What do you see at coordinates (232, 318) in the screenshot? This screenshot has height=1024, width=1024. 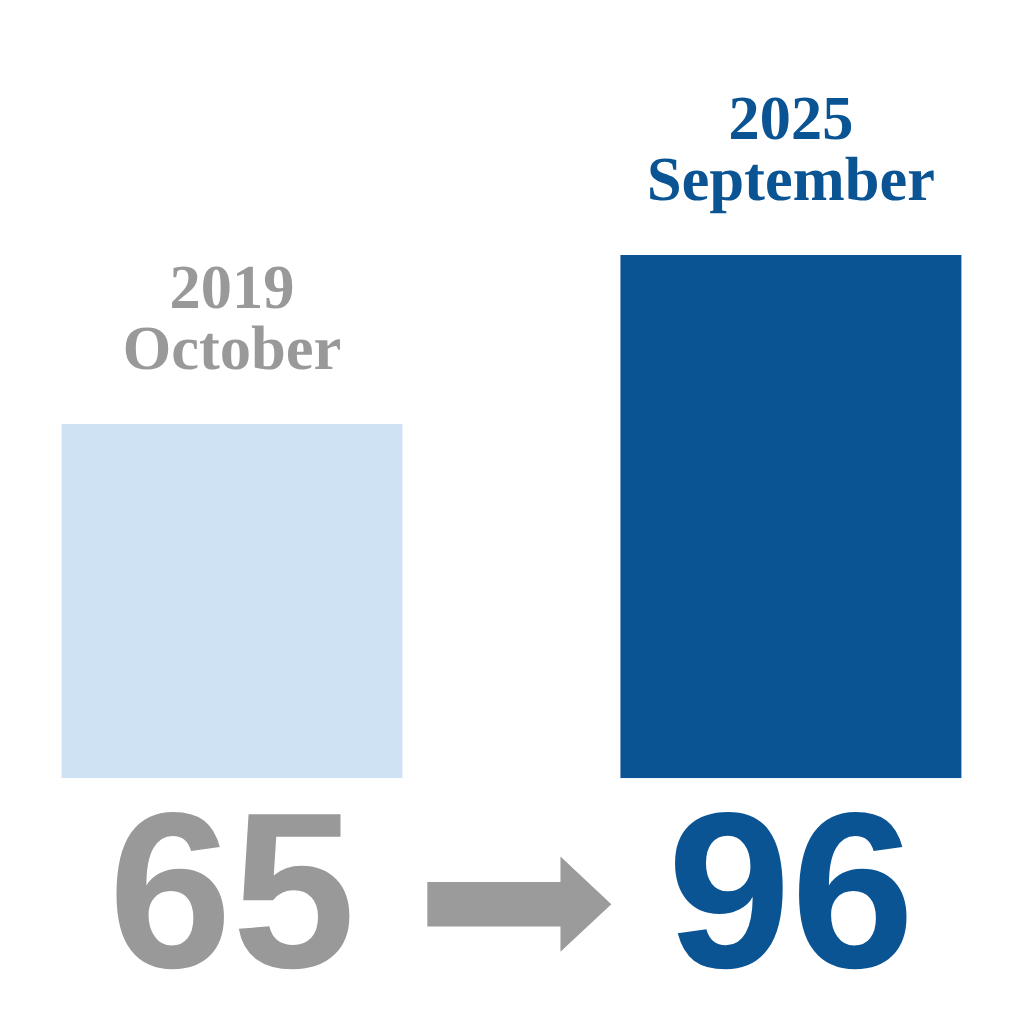 I see `x-tick-label: 2019 October` at bounding box center [232, 318].